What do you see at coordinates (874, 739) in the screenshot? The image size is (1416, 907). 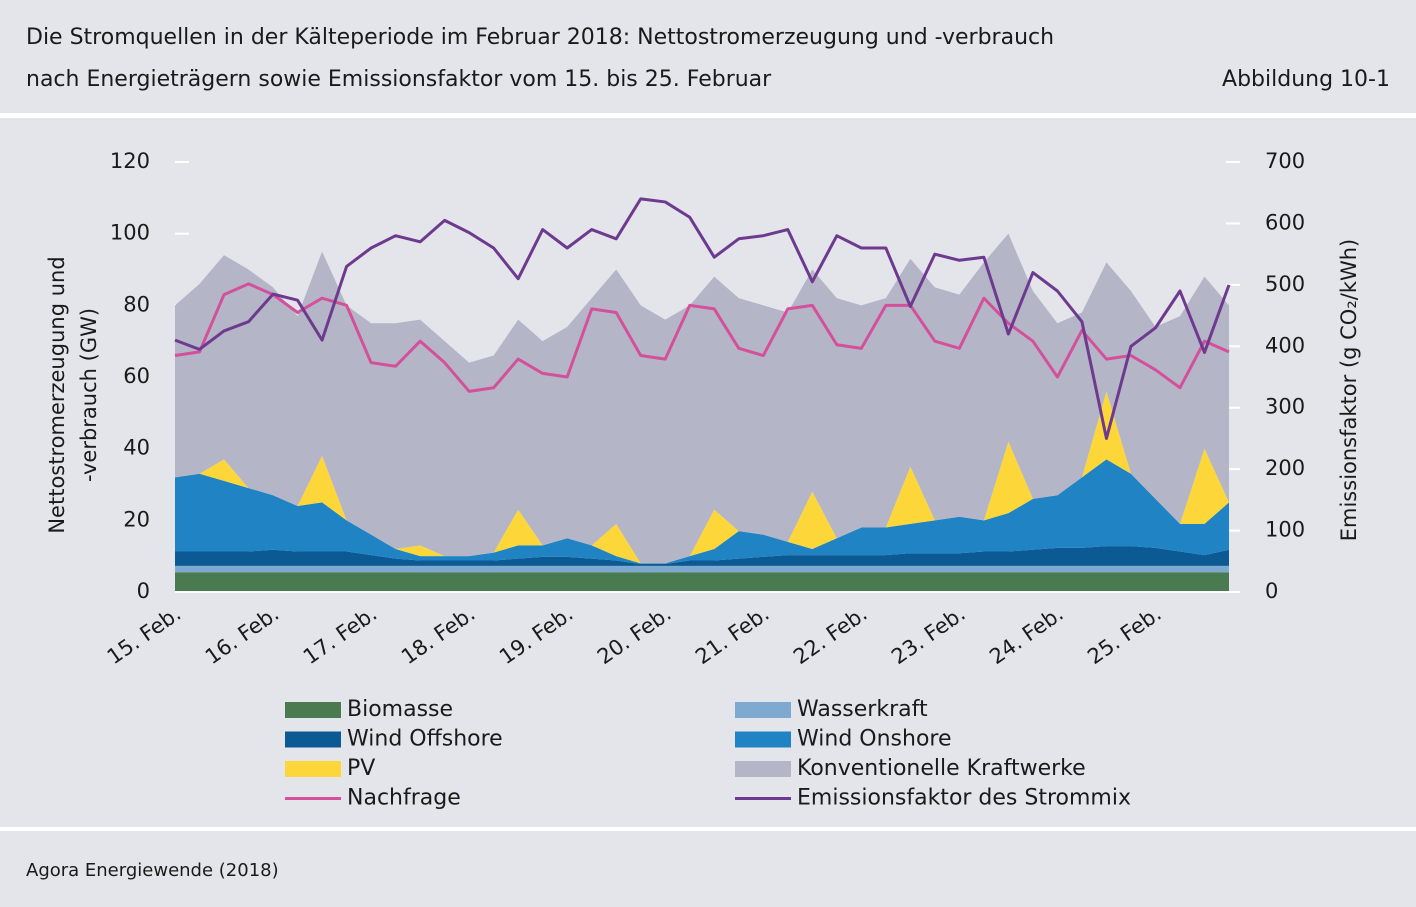 I see `legend-label: Wind Onshore` at bounding box center [874, 739].